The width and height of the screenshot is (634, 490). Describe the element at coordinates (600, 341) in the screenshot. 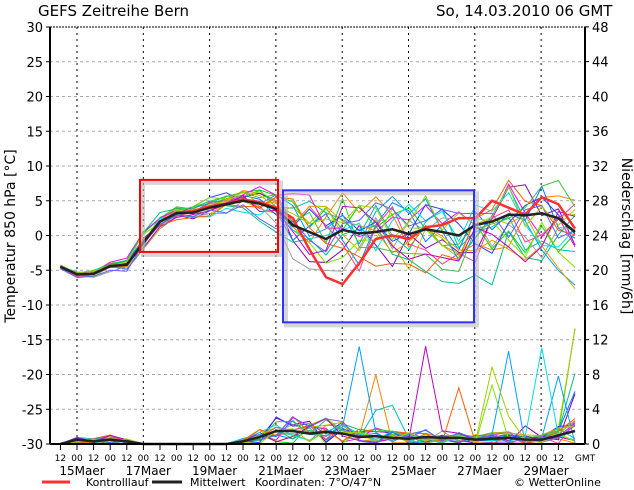

I see `y2-tick-label: 12` at that location.